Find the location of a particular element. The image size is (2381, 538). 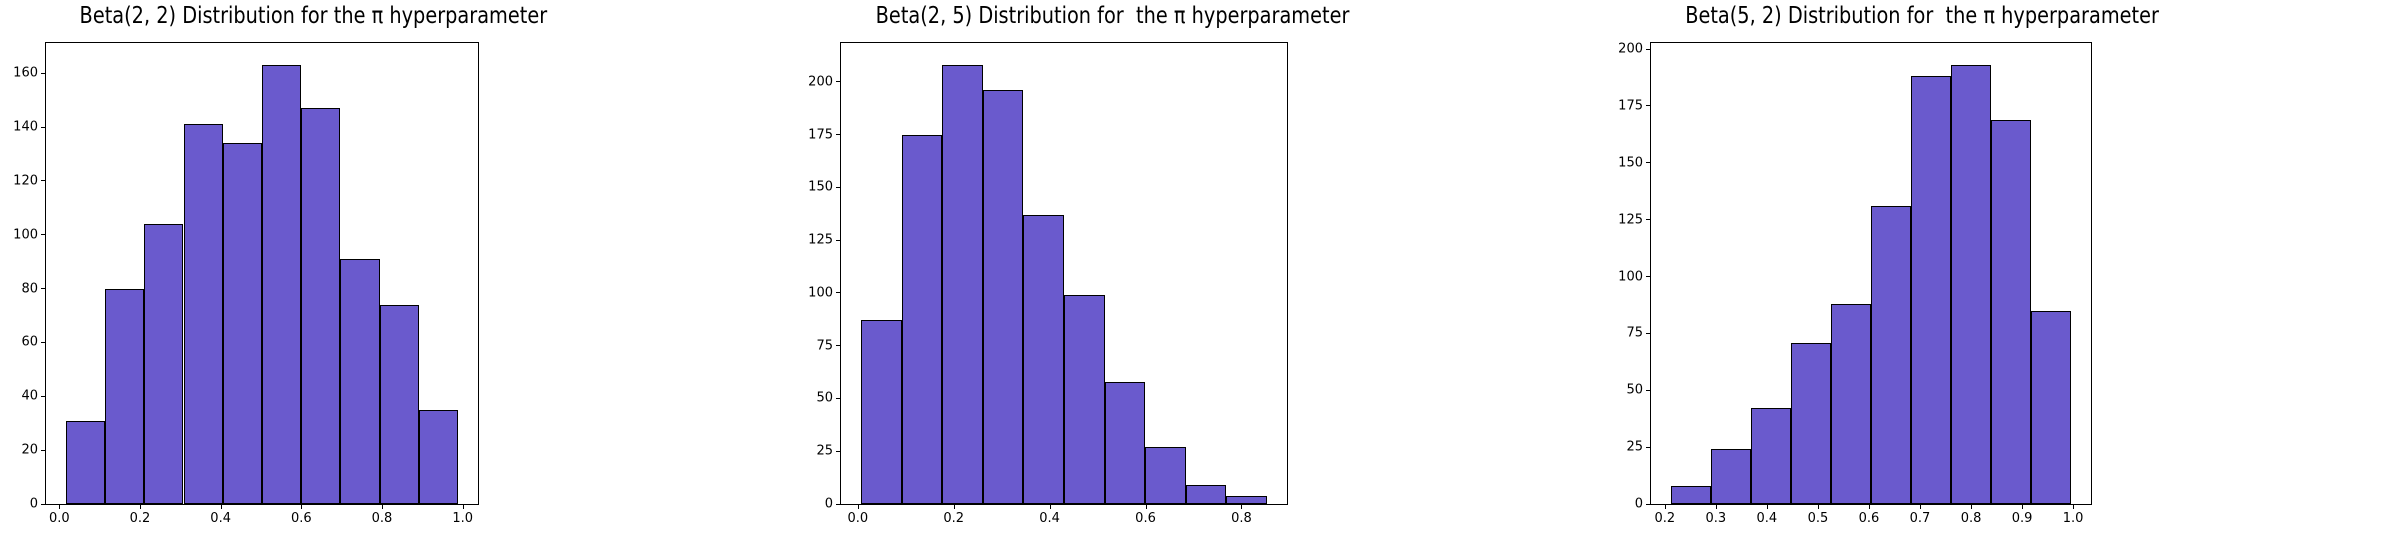

y-tick-label: 60 is located at coordinates (29, 342).